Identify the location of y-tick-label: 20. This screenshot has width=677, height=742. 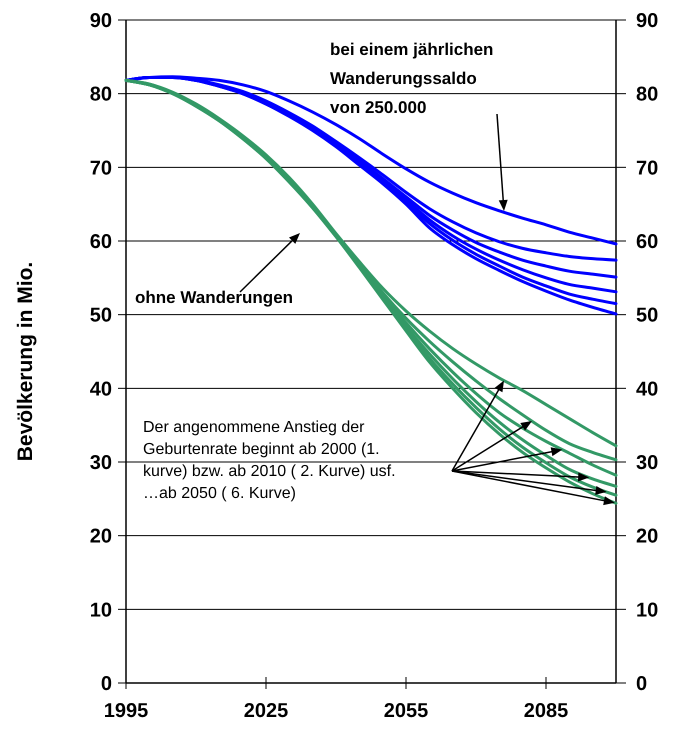
(101, 537).